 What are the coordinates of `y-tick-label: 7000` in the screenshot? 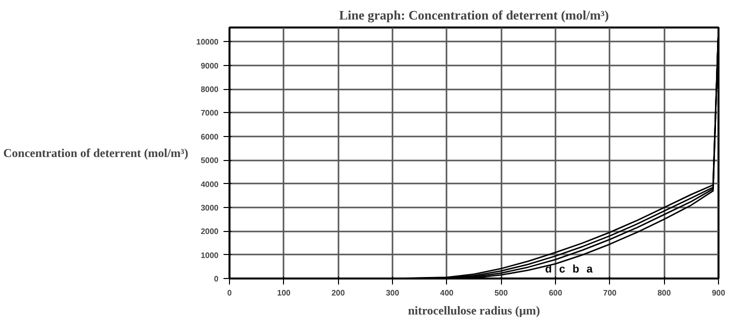 It's located at (210, 113).